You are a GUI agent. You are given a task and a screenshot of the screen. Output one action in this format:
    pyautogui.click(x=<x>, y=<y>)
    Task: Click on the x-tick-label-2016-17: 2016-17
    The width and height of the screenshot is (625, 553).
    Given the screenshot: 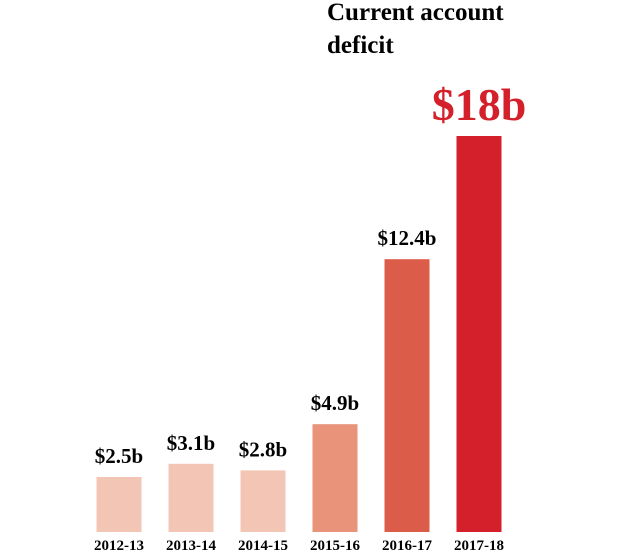 What is the action you would take?
    pyautogui.click(x=407, y=545)
    